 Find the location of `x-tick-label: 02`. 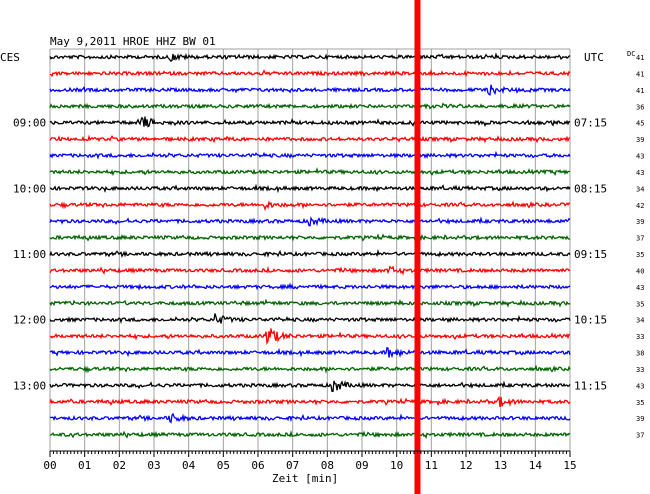

x-tick-label: 02 is located at coordinates (119, 465).